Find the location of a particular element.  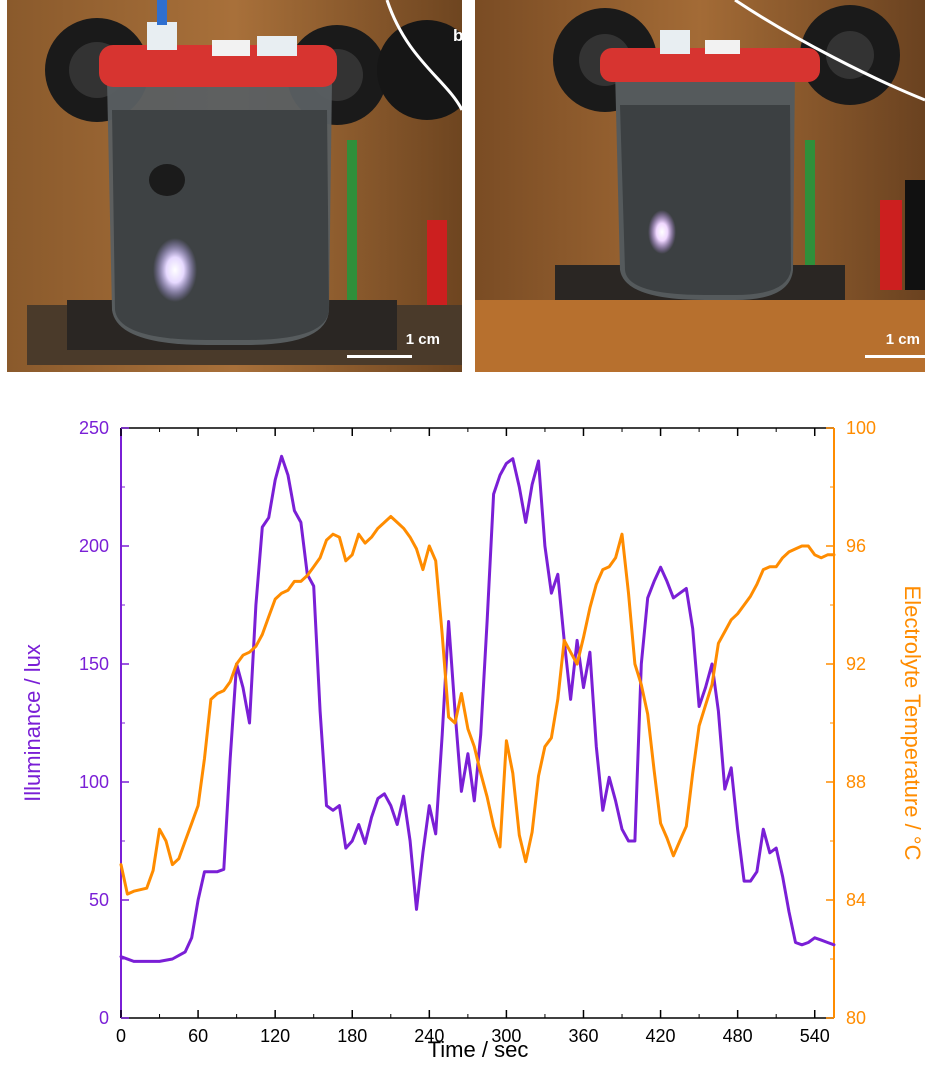

left-y-tick-label: 250 is located at coordinates (94, 428).